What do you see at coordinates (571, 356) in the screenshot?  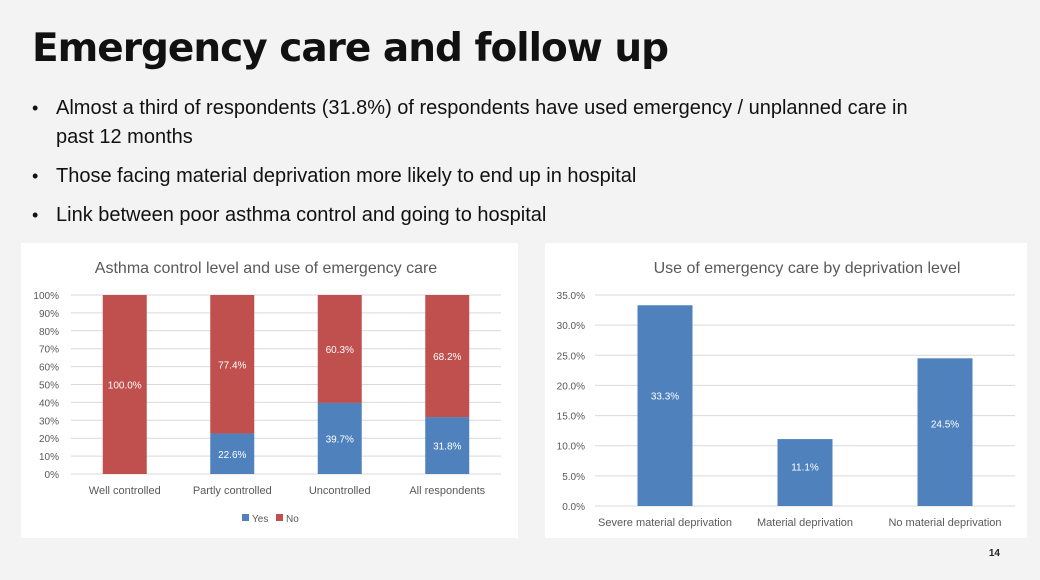 I see `y-tick-label: 25.0%` at bounding box center [571, 356].